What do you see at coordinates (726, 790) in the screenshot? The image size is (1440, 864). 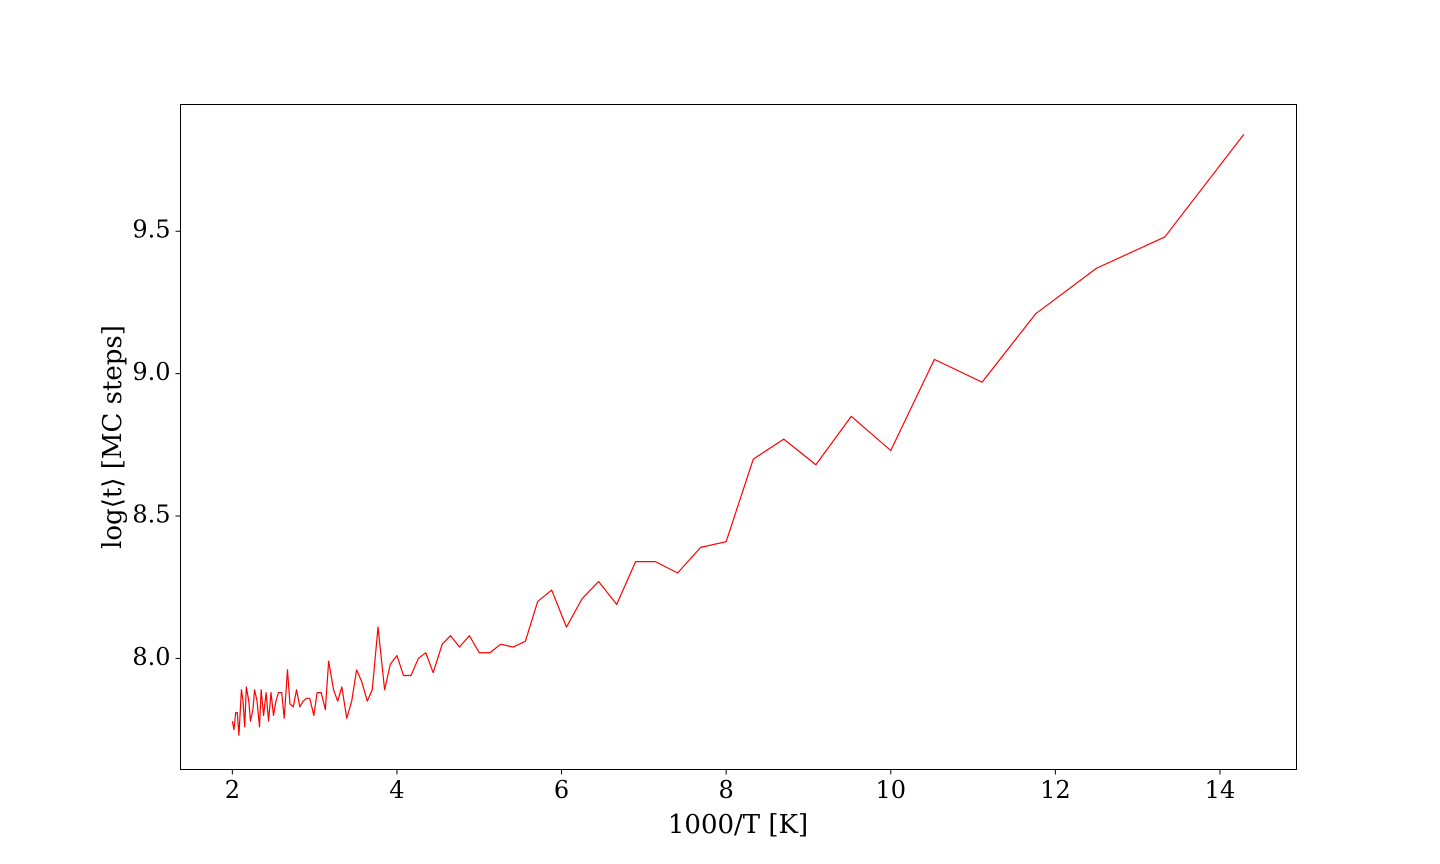 I see `x-tick-label: 8` at bounding box center [726, 790].